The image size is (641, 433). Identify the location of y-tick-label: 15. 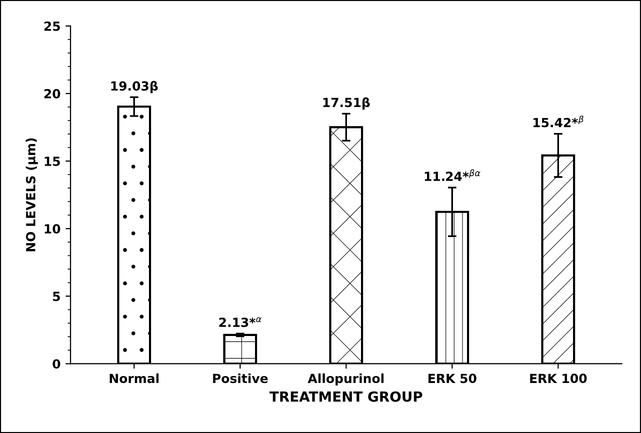
(52, 161).